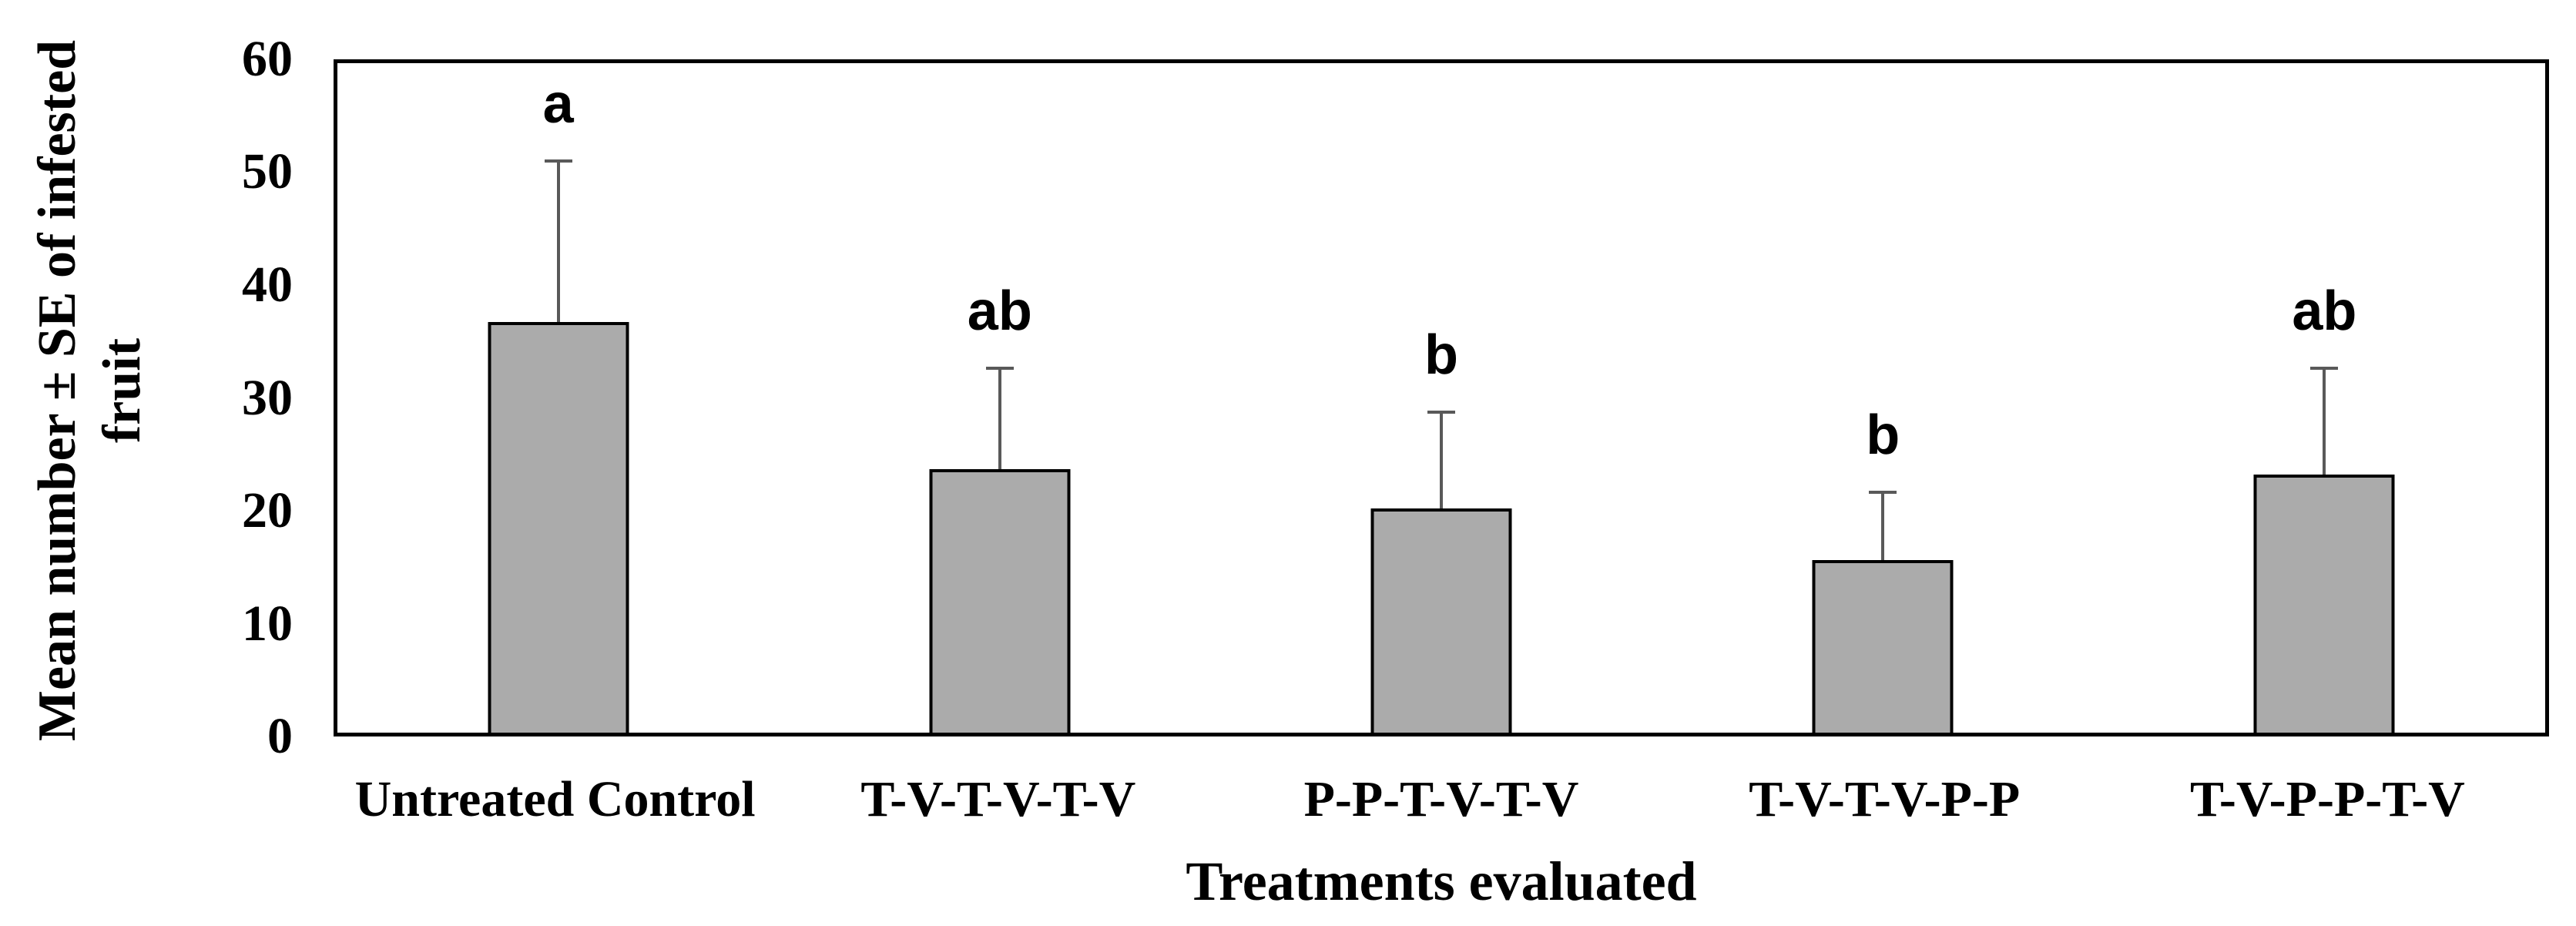 This screenshot has height=926, width=2576. I want to click on x-category-label: Untreated Control, so click(555, 799).